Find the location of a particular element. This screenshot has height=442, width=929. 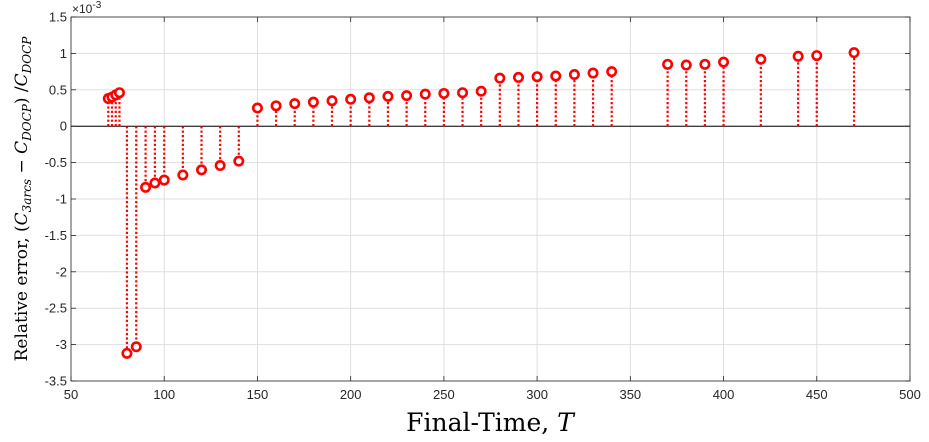

x-tick-label: 350 is located at coordinates (630, 394).